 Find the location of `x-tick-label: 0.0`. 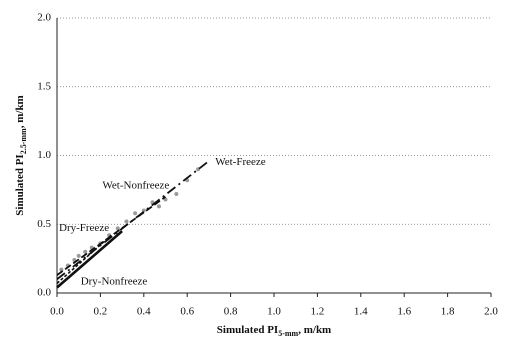

x-tick-label: 0.0 is located at coordinates (57, 312).